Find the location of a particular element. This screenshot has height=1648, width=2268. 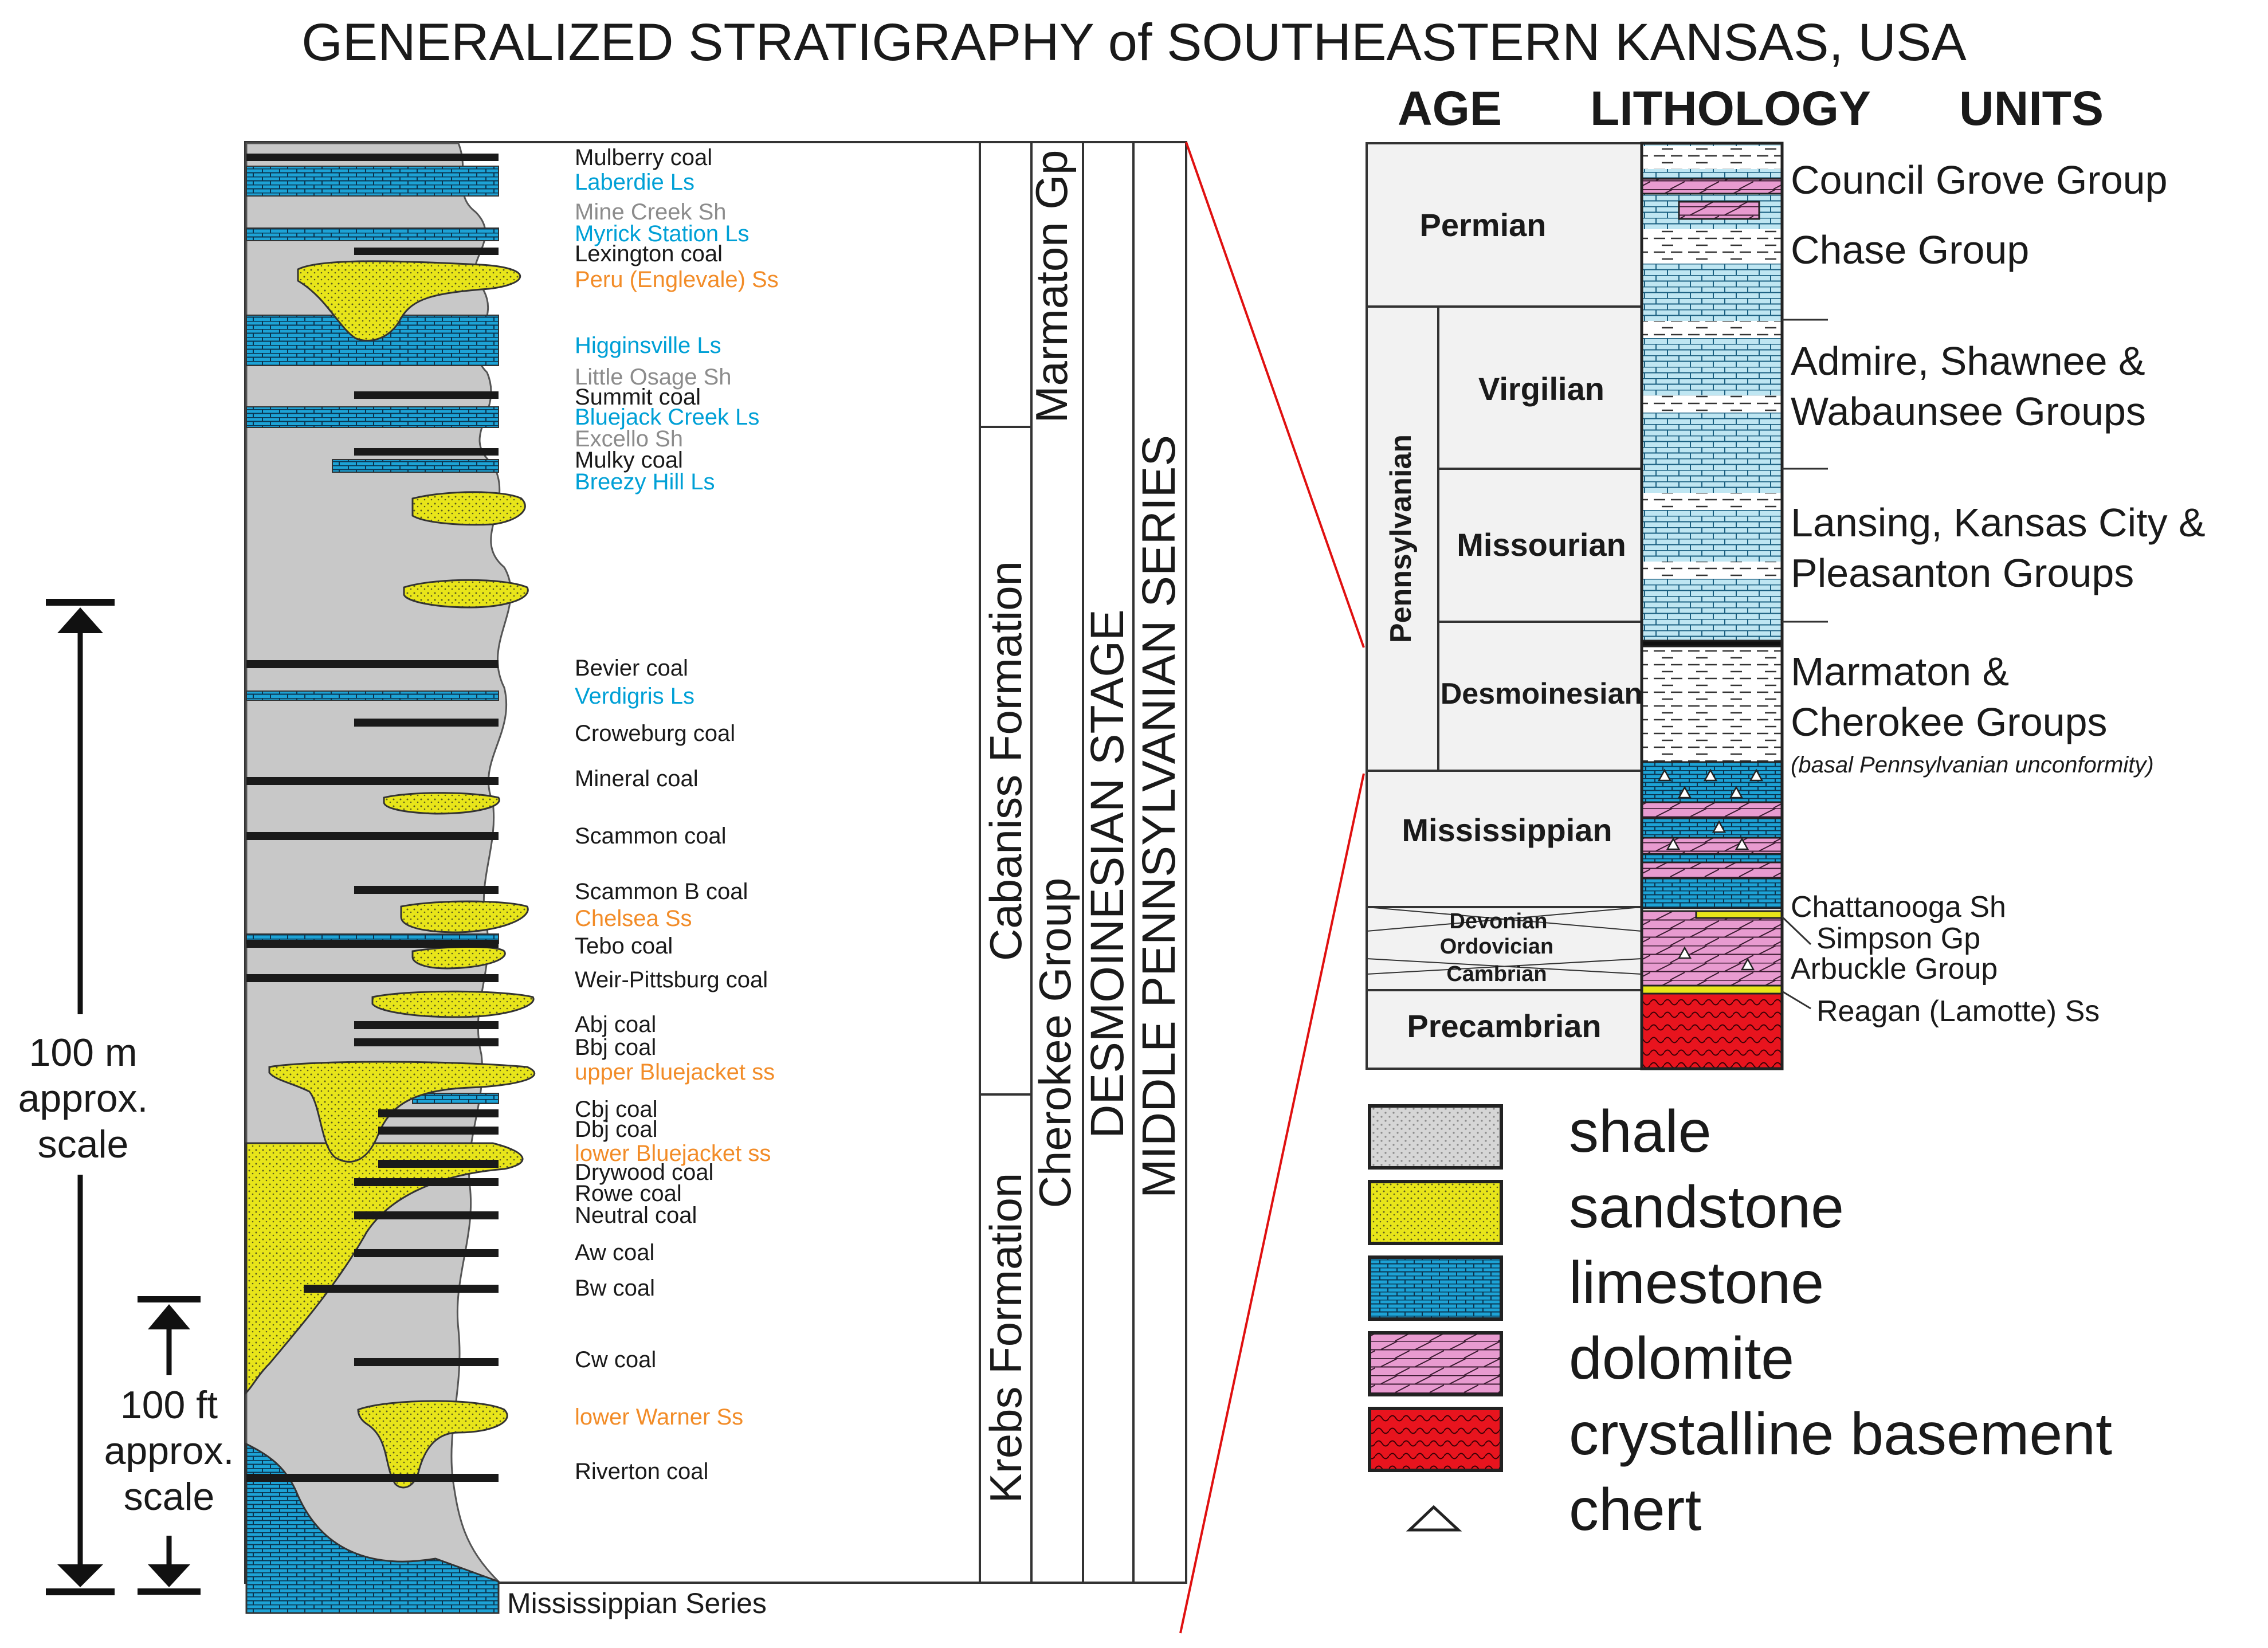

abj-coal-seam is located at coordinates (426, 1025).